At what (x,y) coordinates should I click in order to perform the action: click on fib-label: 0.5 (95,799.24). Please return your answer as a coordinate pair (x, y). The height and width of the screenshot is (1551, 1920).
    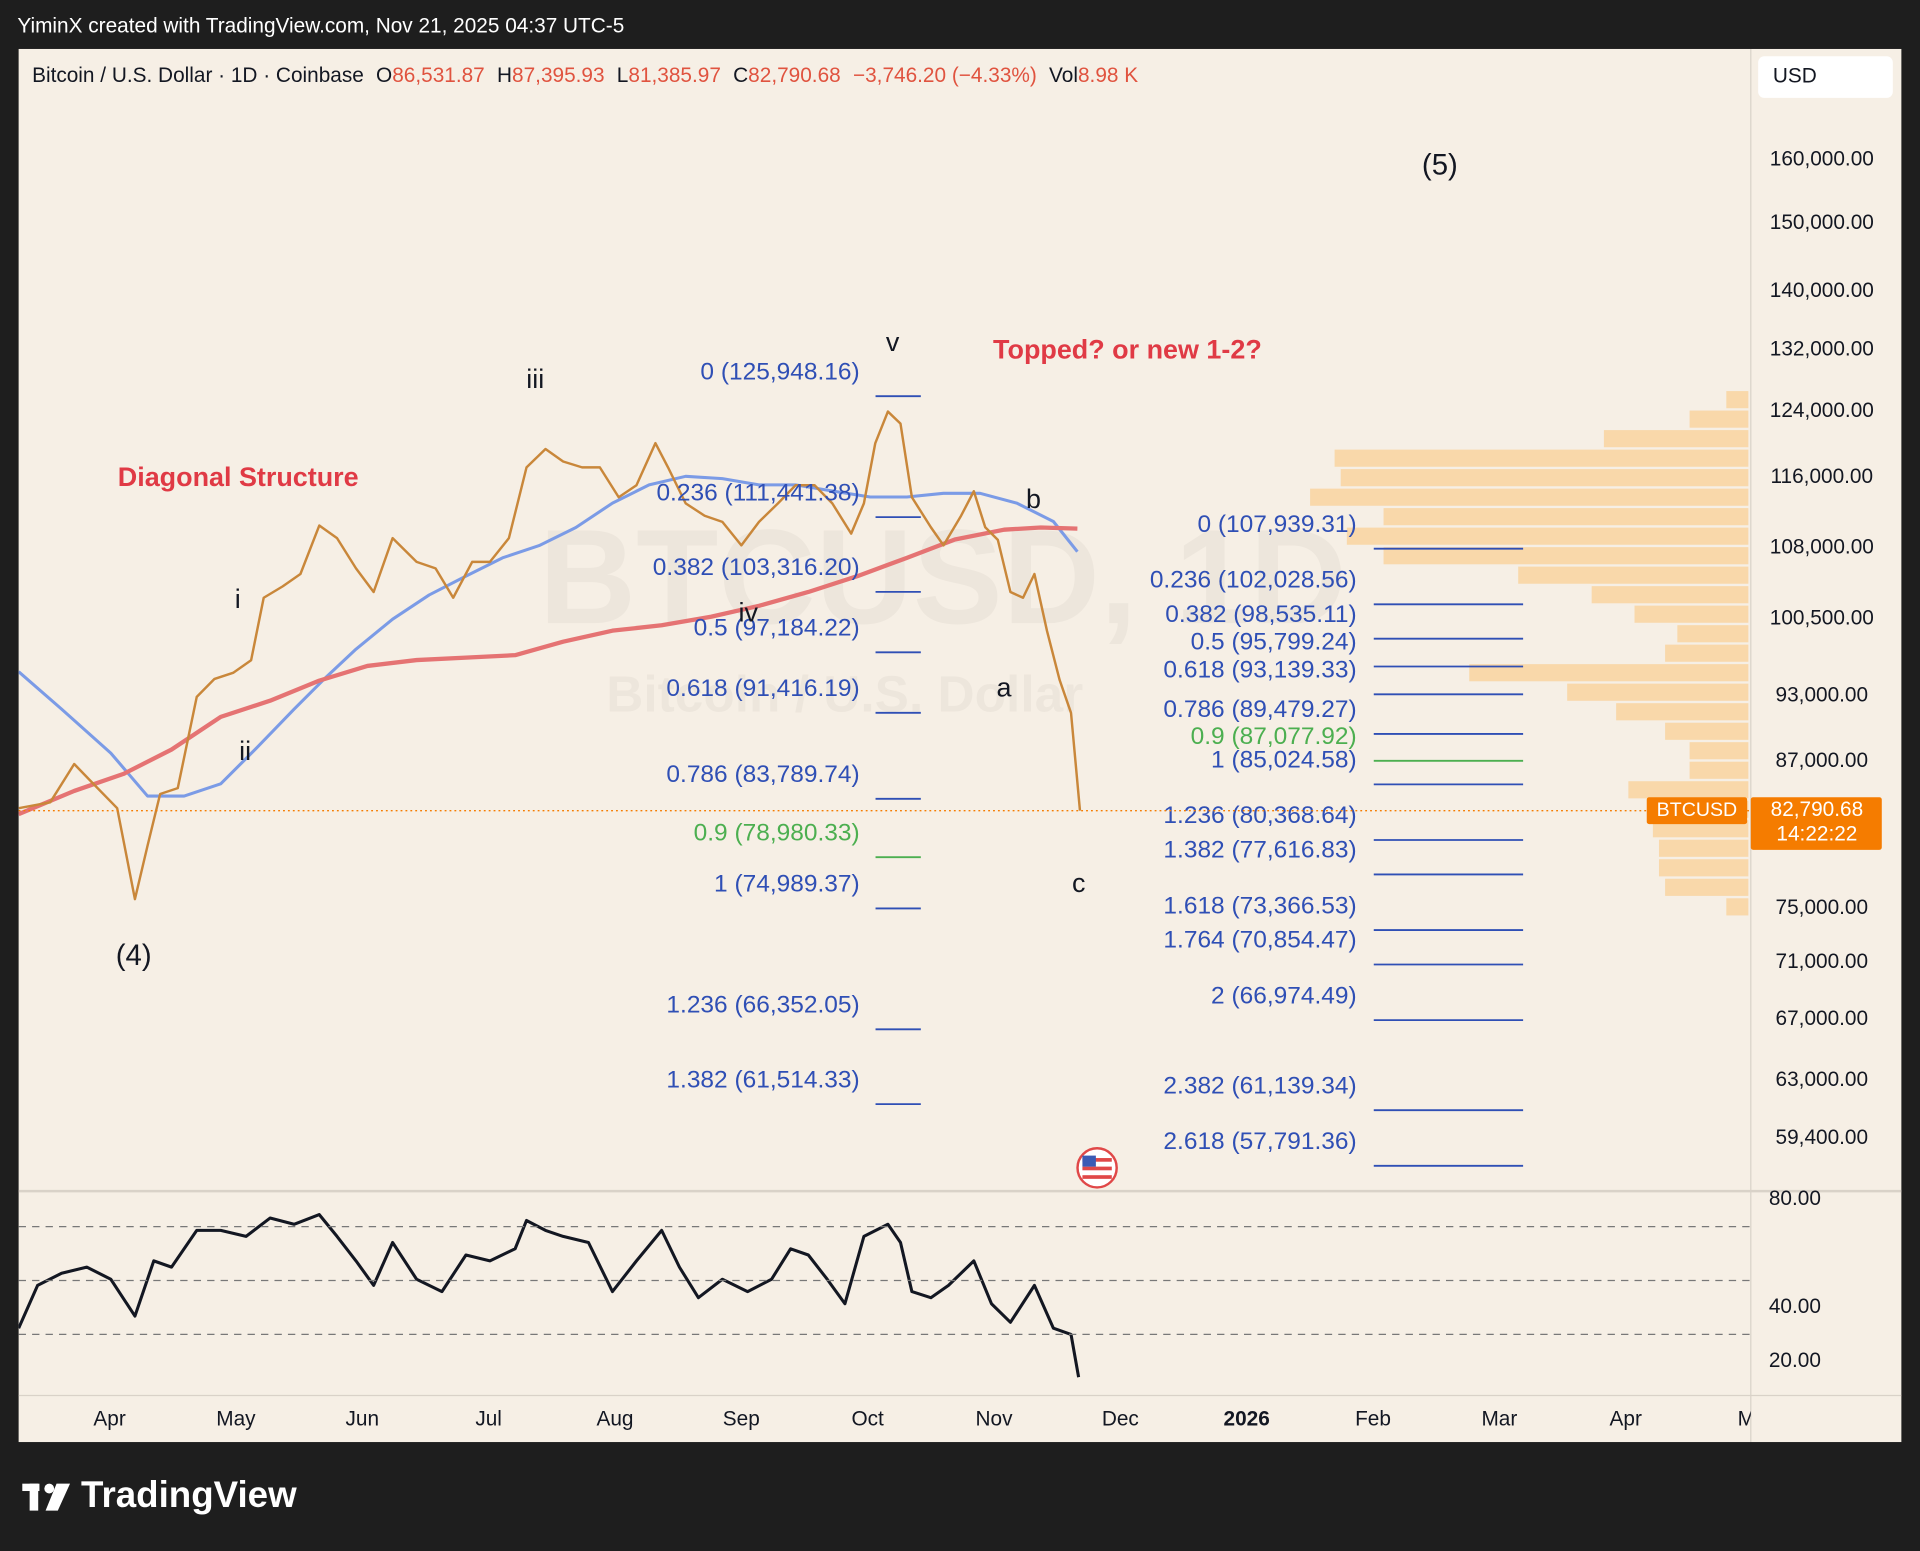
    Looking at the image, I should click on (1274, 642).